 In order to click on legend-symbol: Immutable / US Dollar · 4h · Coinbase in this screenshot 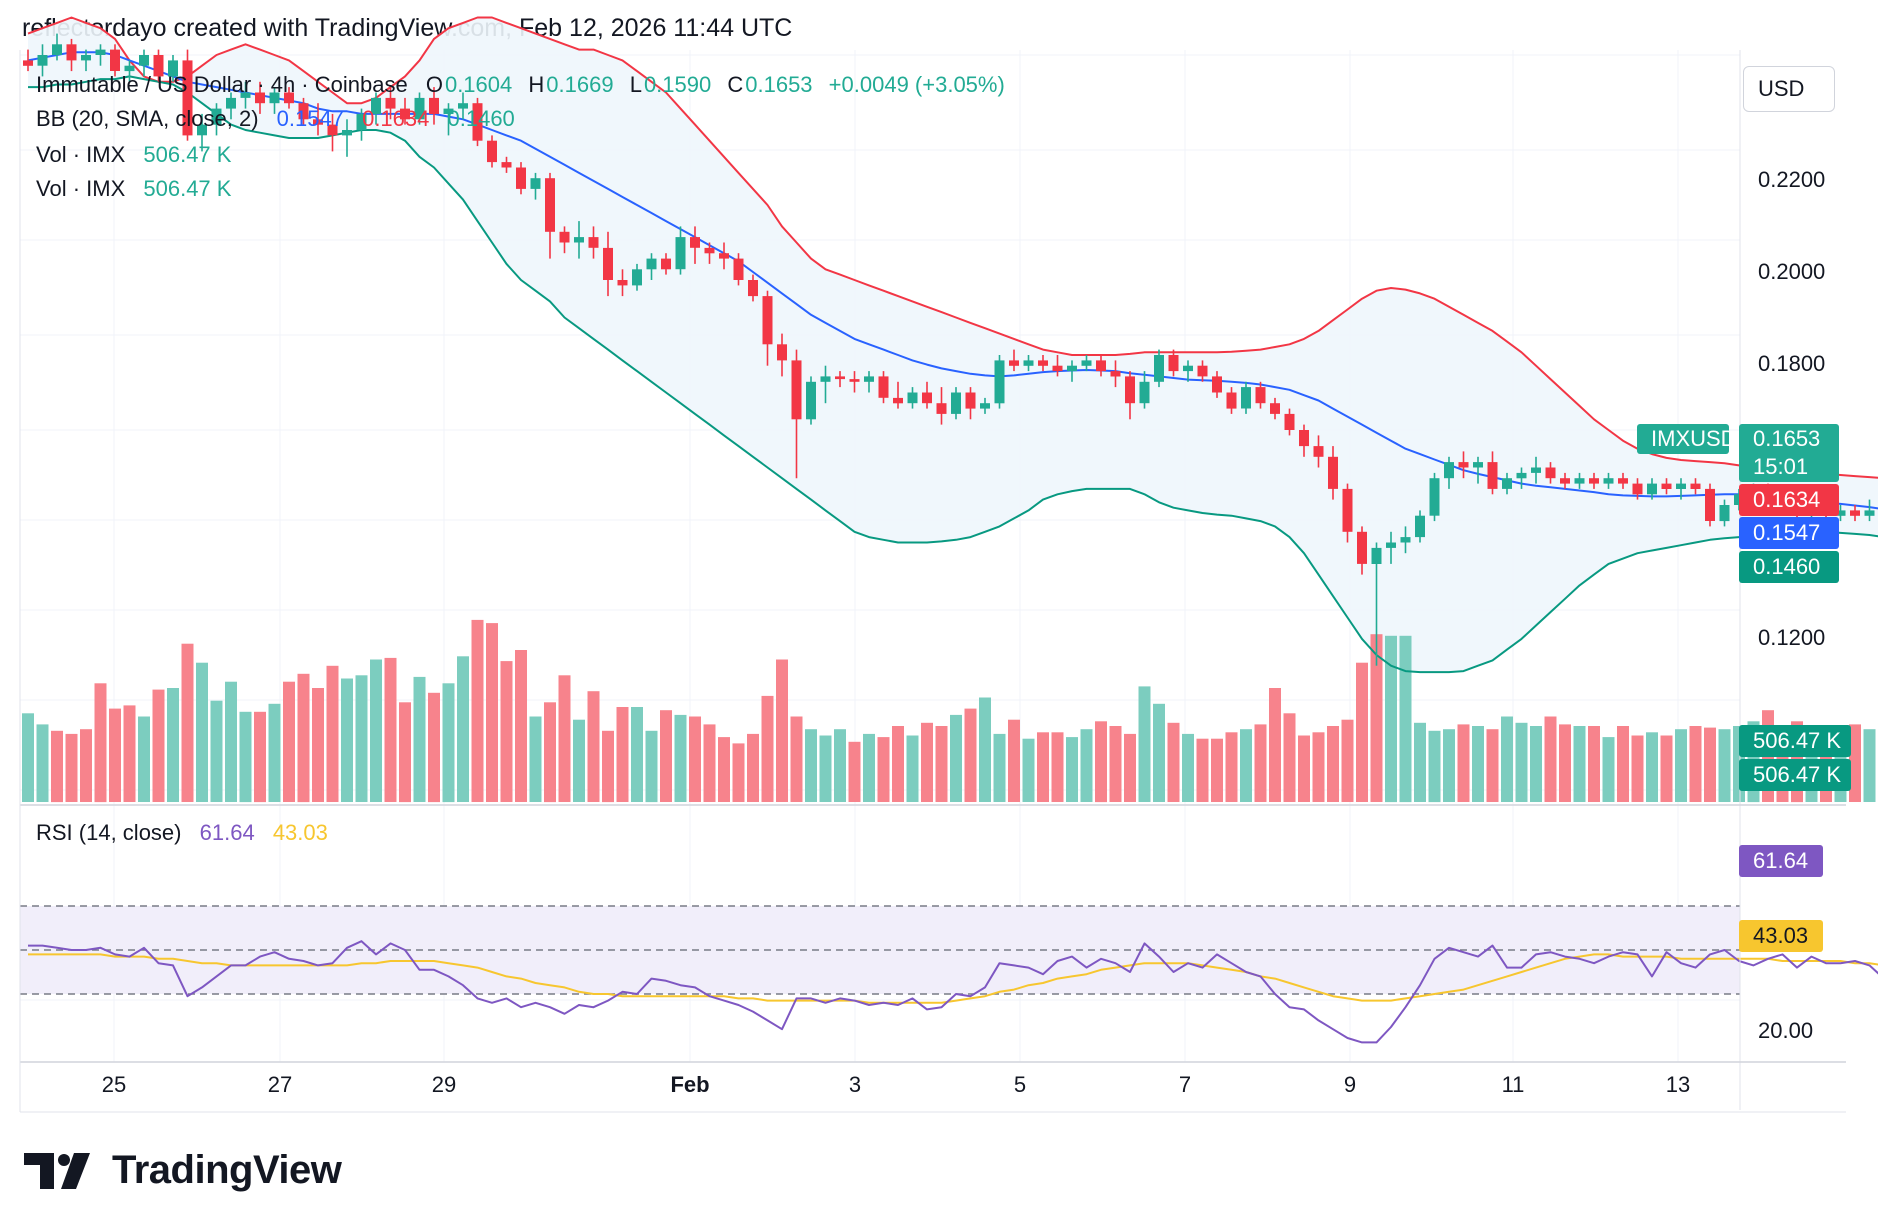, I will do `click(222, 84)`.